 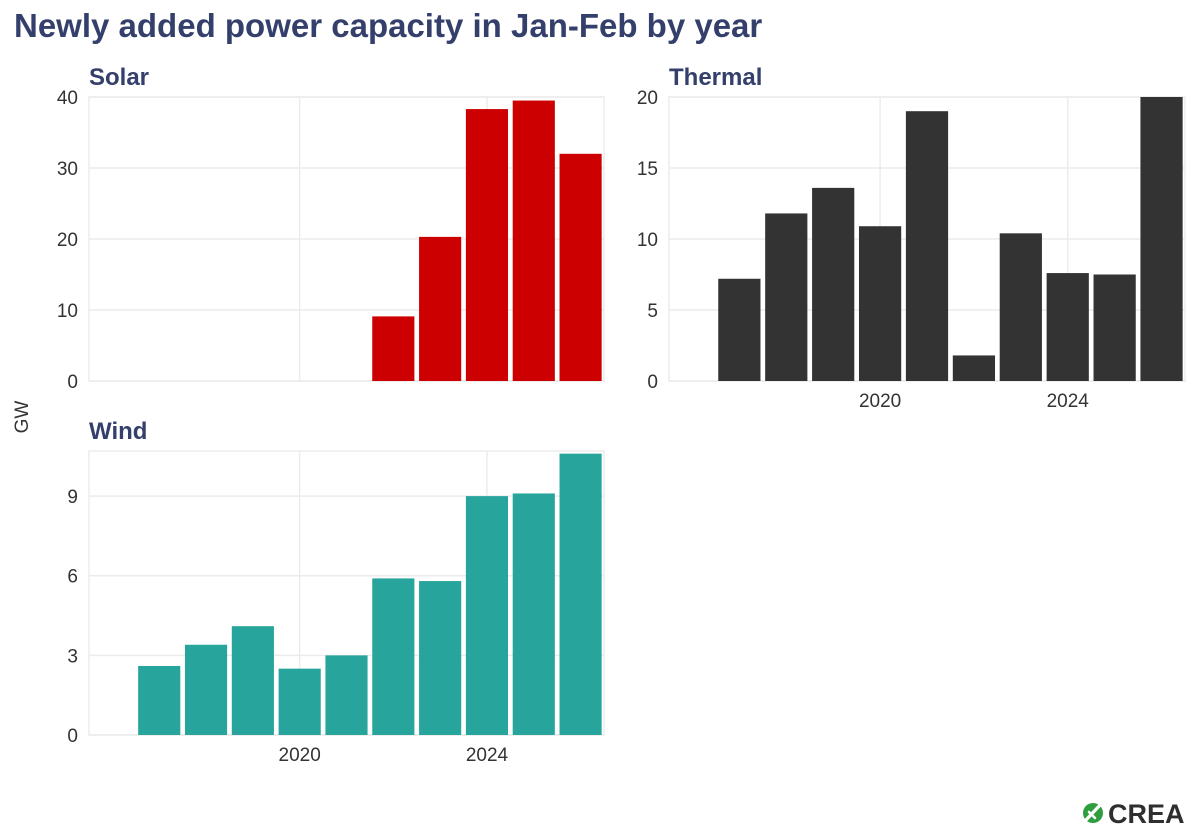 What do you see at coordinates (880, 303) in the screenshot?
I see `bar-thermal-2020` at bounding box center [880, 303].